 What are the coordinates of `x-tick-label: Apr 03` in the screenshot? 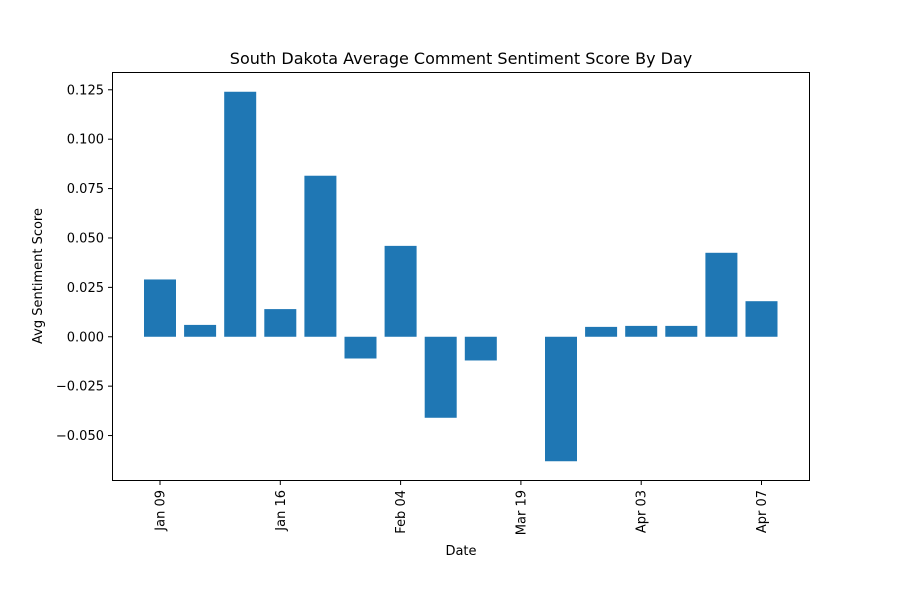 It's located at (642, 511).